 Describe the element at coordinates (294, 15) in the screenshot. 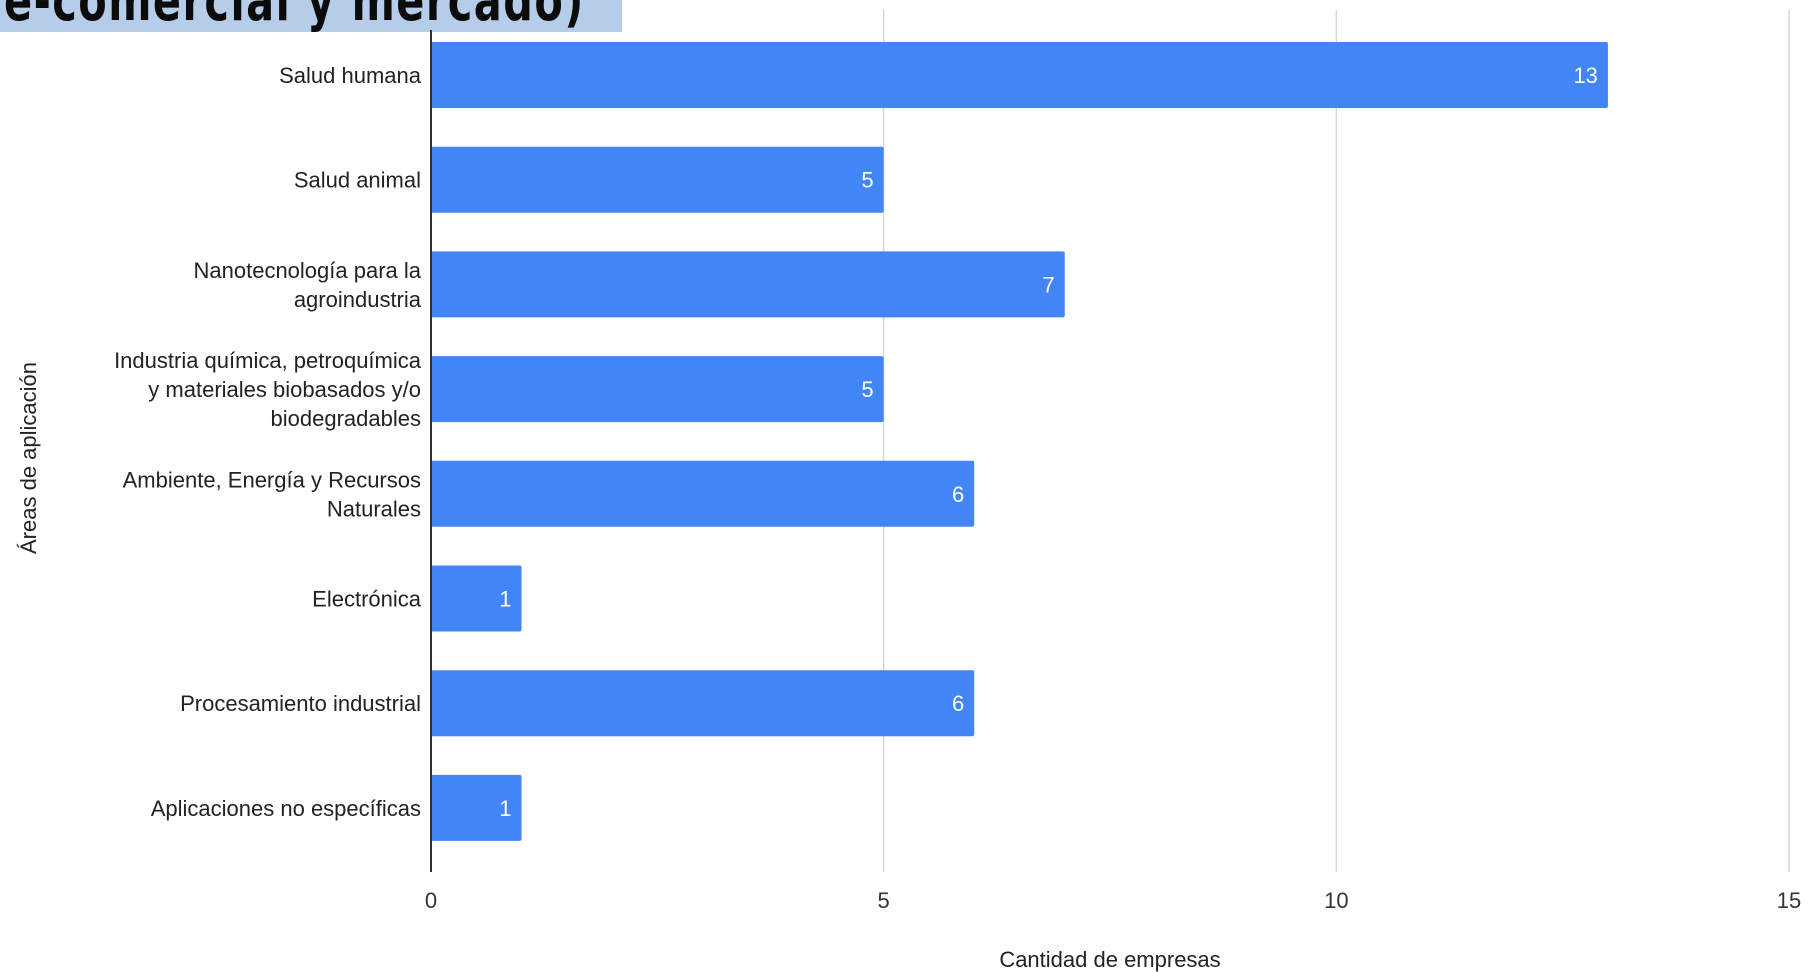

I see `page-title: e-comercial y mercado)` at that location.